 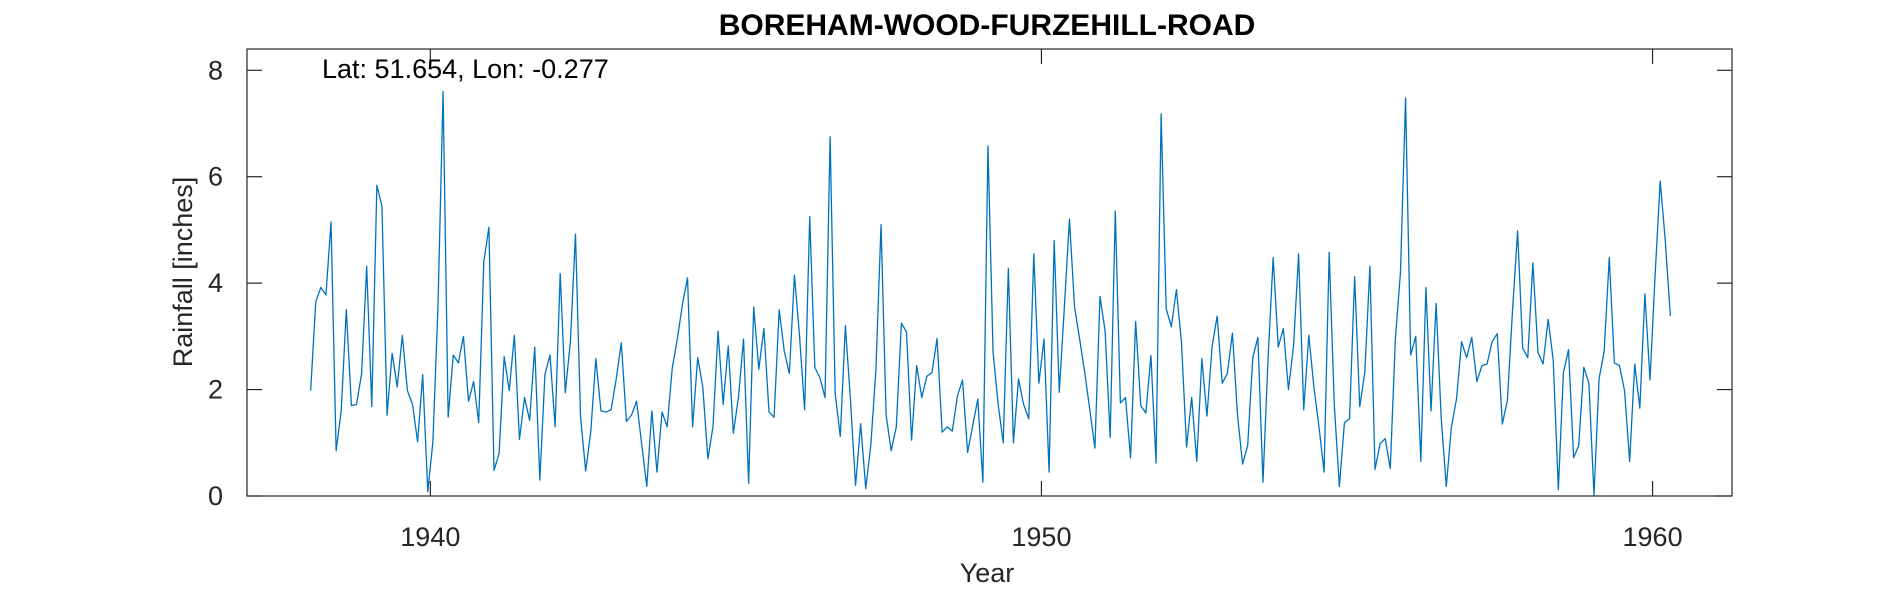 I want to click on x-axis-label: Year, so click(x=987, y=573).